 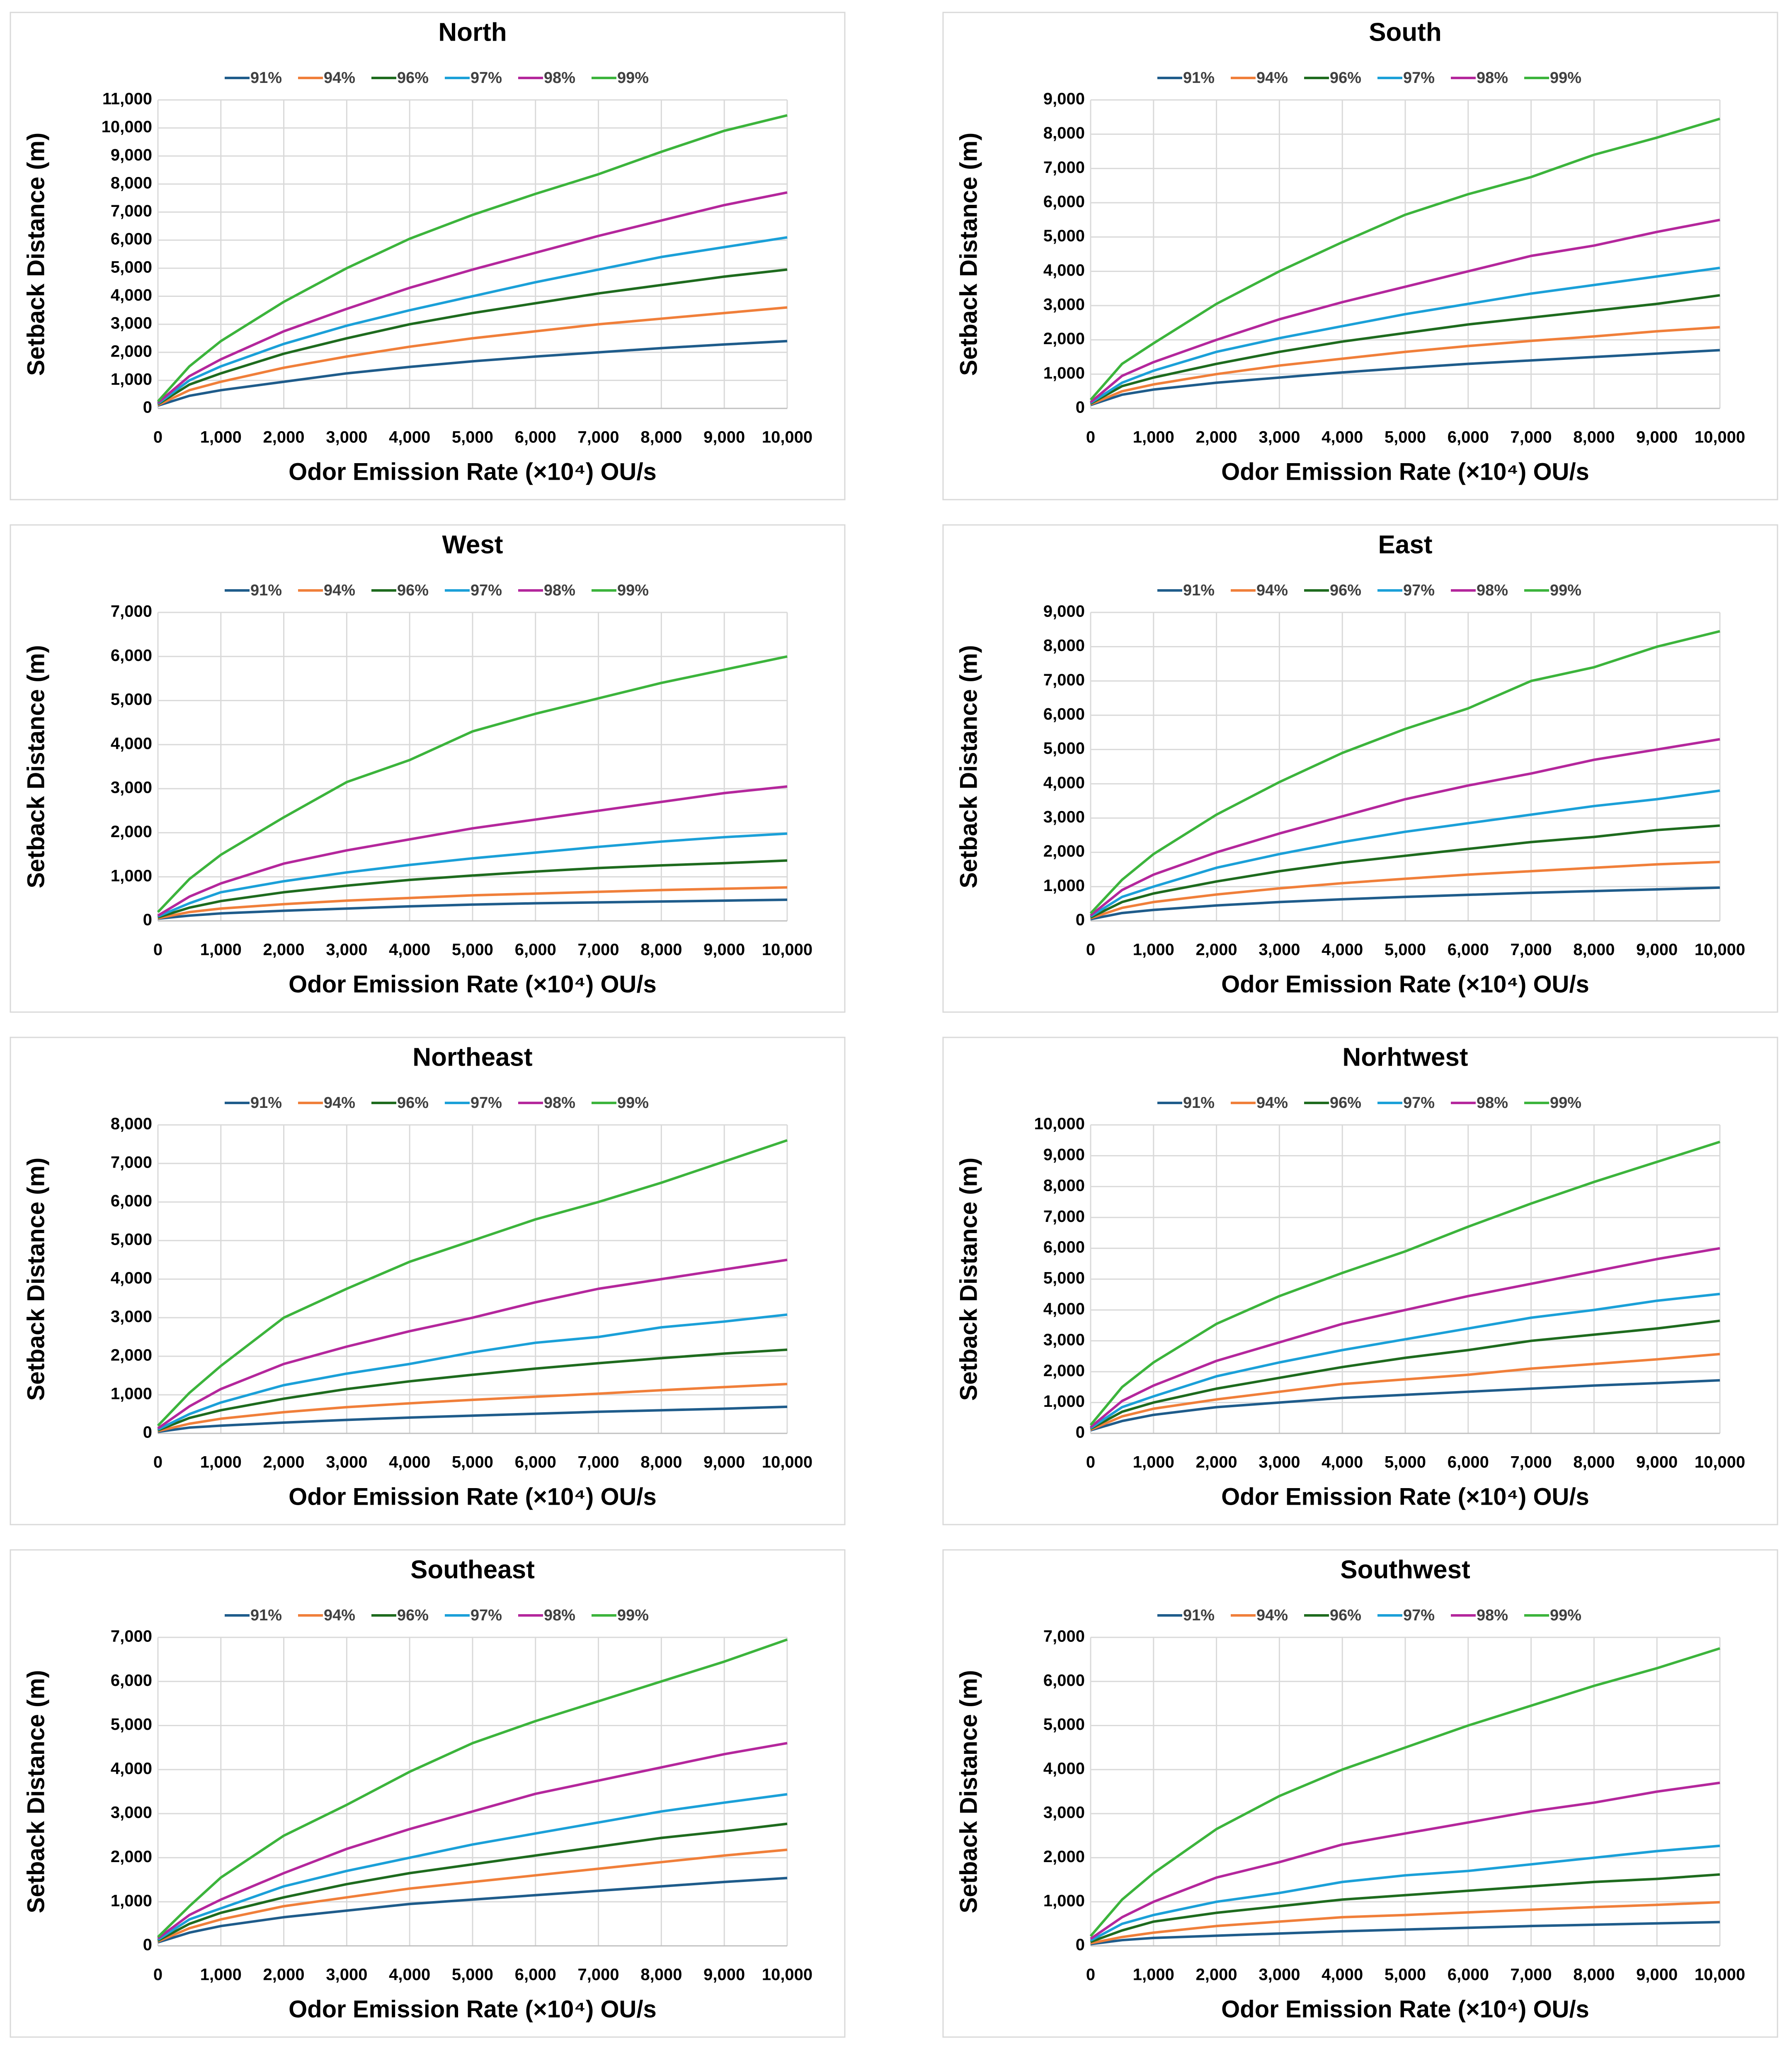 What do you see at coordinates (1064, 1185) in the screenshot?
I see `y-tick-label: 8,000` at bounding box center [1064, 1185].